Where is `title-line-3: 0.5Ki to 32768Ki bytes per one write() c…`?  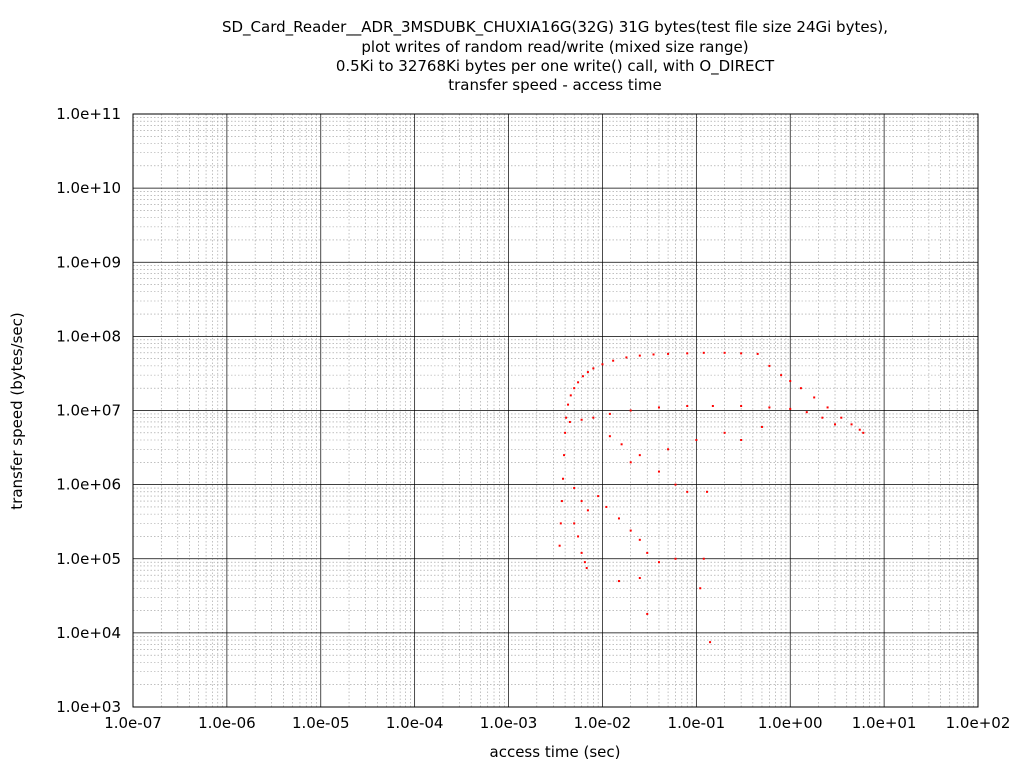
title-line-3: 0.5Ki to 32768Ki bytes per one write() c… is located at coordinates (555, 66).